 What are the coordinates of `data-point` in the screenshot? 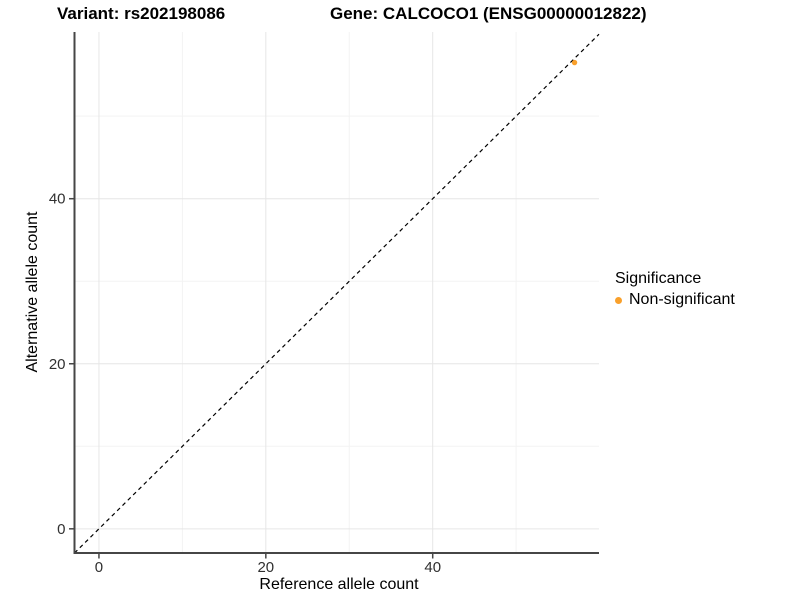 It's located at (574, 62).